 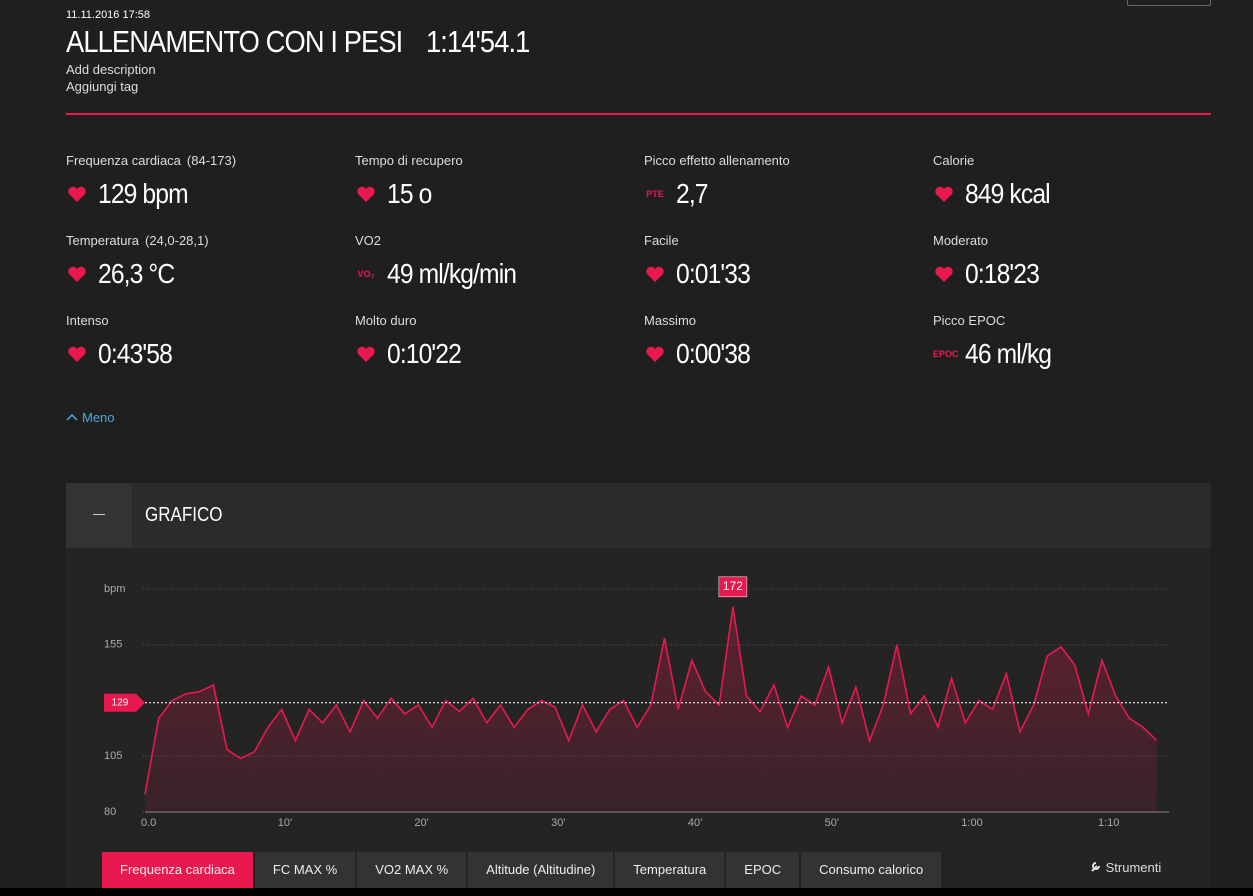 I want to click on toggle-label: Meno, so click(x=98, y=417).